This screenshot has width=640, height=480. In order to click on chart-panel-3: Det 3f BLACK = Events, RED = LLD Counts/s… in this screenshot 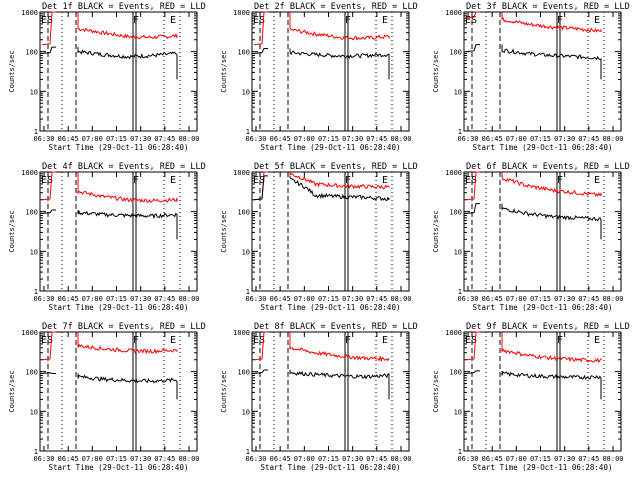, I will do `click(531, 77)`.